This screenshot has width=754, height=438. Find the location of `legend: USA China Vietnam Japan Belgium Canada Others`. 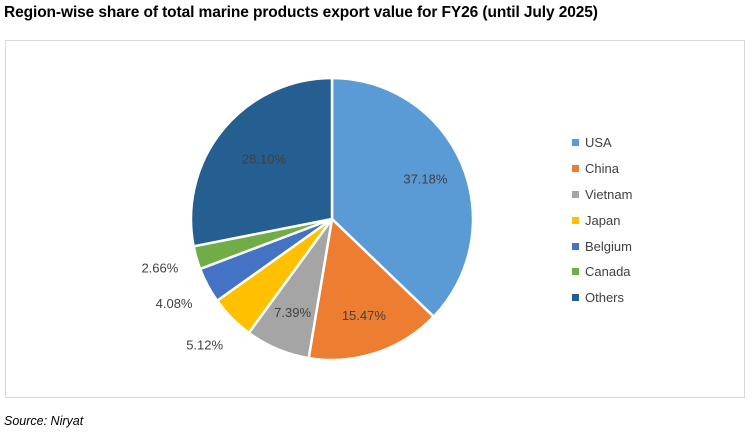

legend: USA China Vietnam Japan Belgium Canada Others is located at coordinates (602, 220).